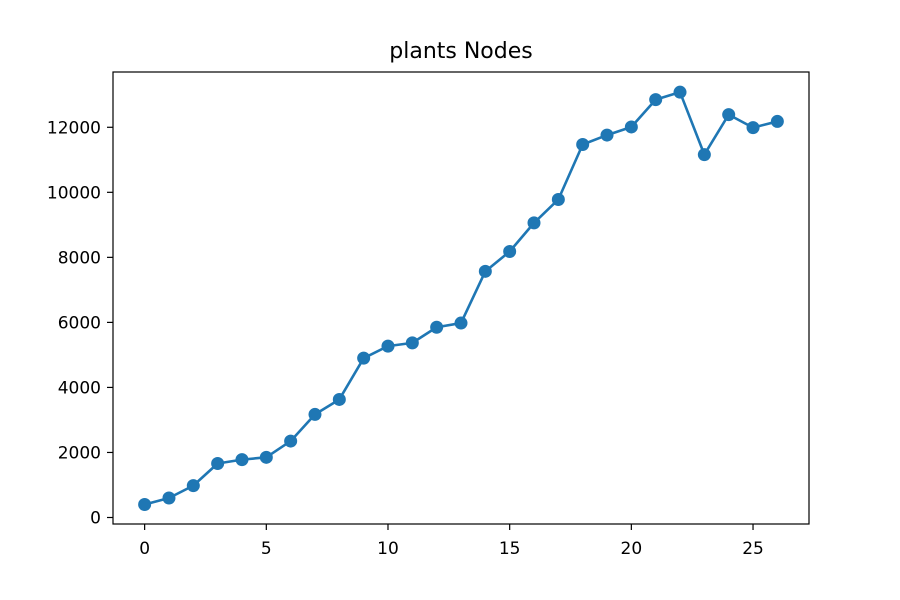 The image size is (900, 600). I want to click on y-tick-label: 8000, so click(79, 258).